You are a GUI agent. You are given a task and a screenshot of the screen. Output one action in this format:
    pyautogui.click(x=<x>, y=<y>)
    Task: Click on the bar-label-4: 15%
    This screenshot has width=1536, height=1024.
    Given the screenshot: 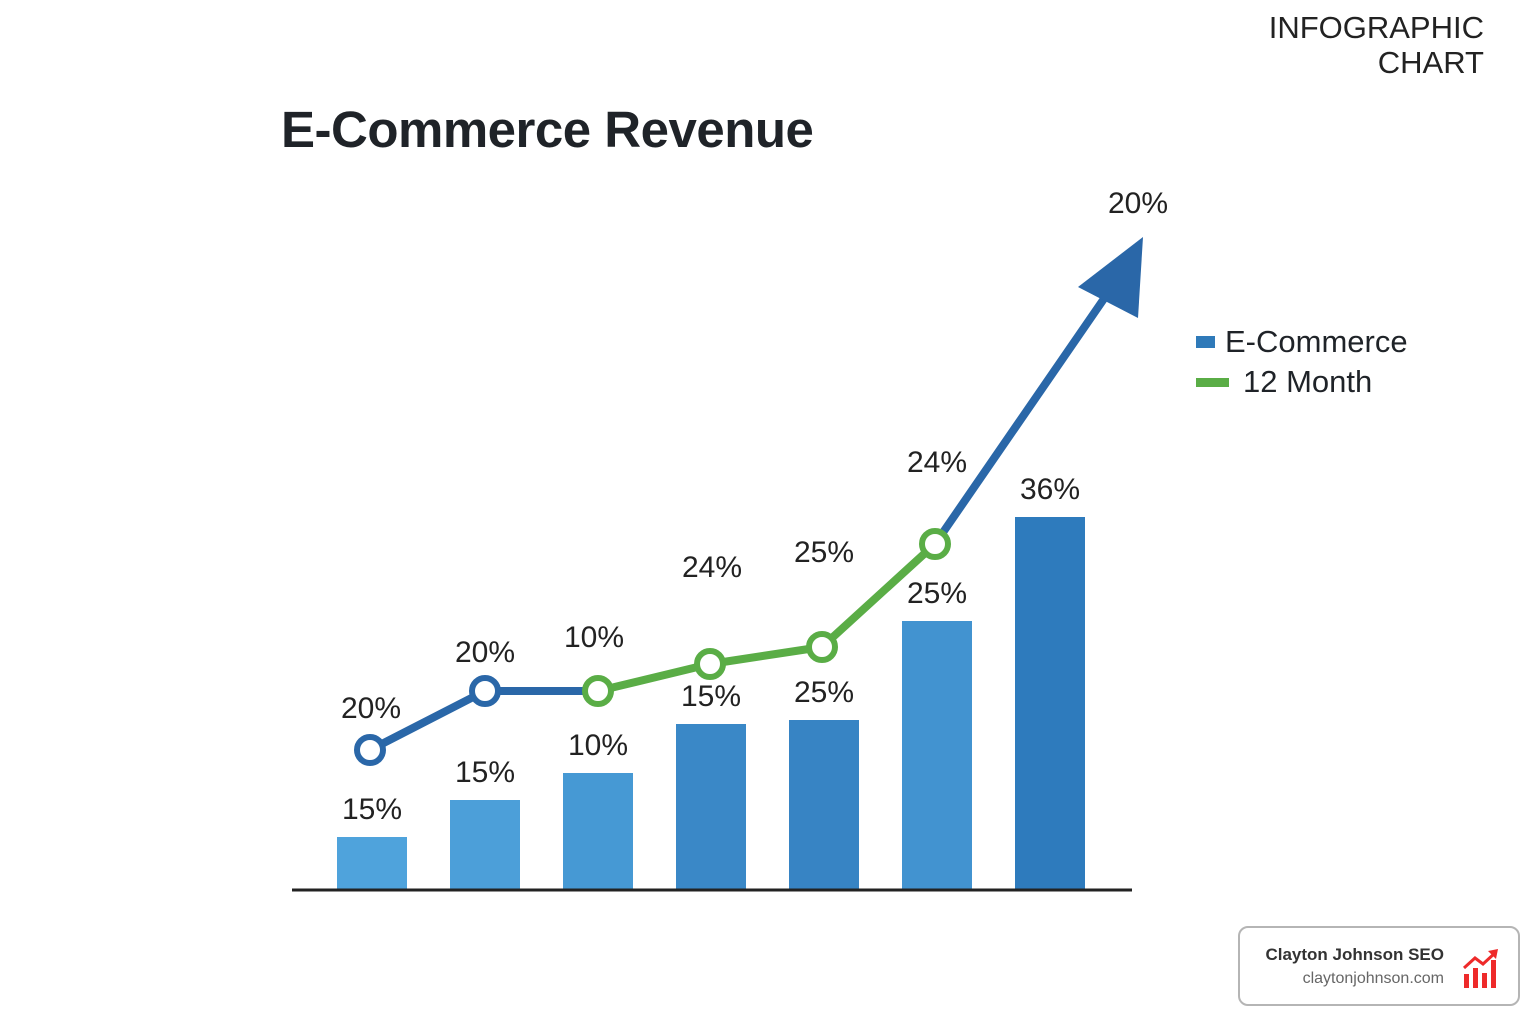 What is the action you would take?
    pyautogui.click(x=711, y=696)
    